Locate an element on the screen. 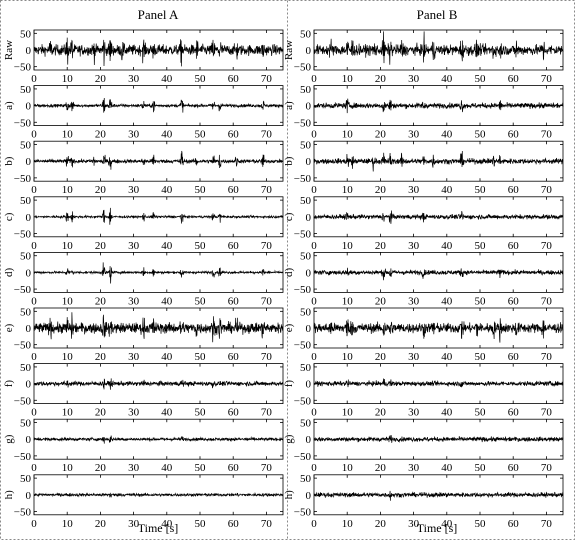 The width and height of the screenshot is (575, 540). panel-b-xlabel: Time [s] is located at coordinates (437, 528).